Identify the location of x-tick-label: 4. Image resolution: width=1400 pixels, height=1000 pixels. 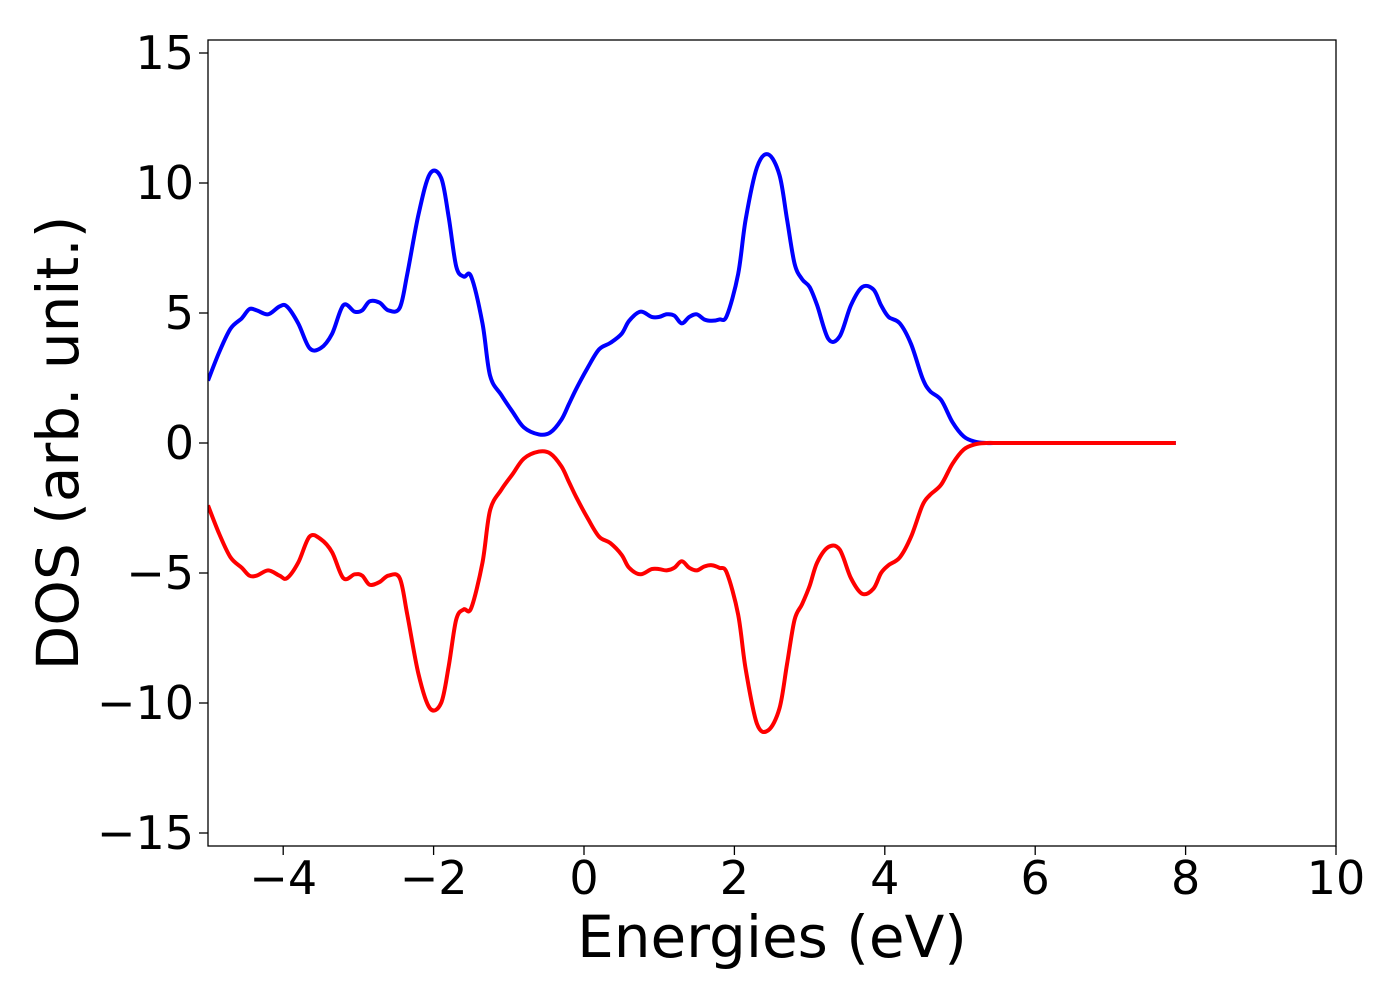
(884, 878).